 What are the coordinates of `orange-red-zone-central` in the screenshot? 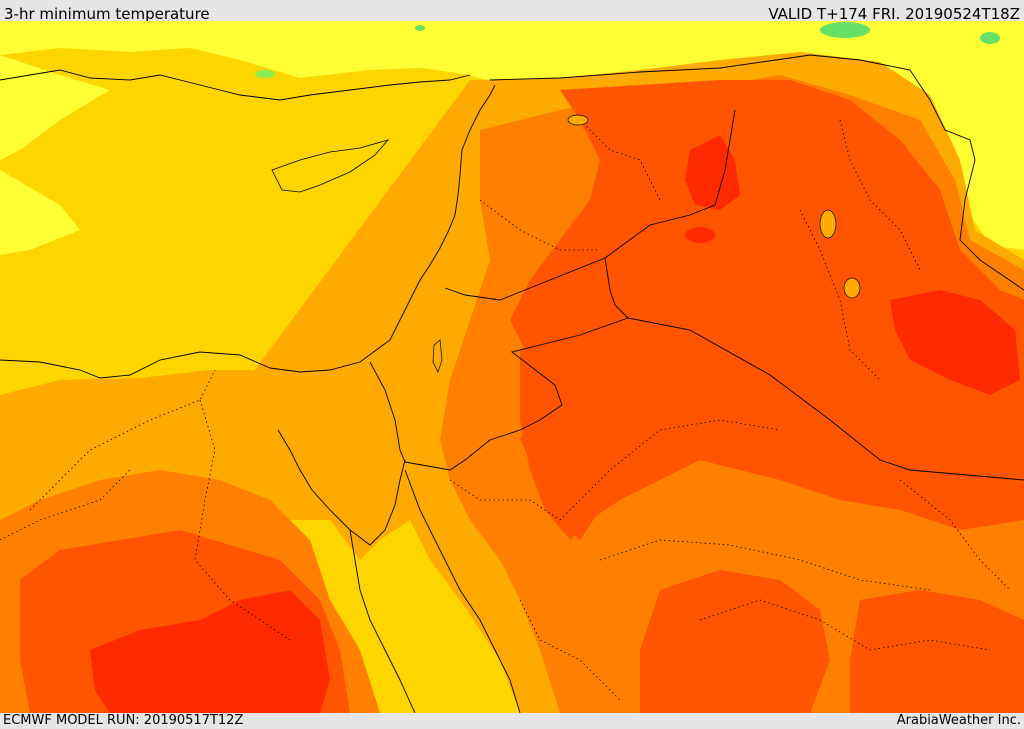 It's located at (660, 430).